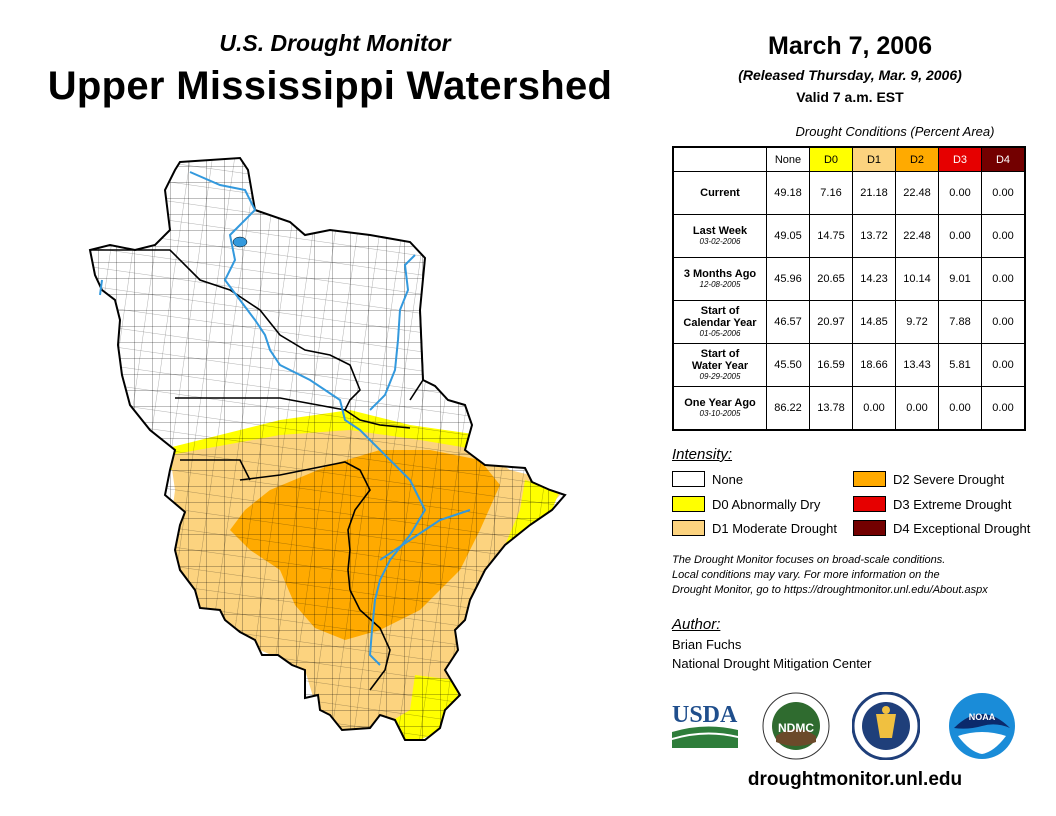  I want to click on table-cell: 7.88, so click(960, 322).